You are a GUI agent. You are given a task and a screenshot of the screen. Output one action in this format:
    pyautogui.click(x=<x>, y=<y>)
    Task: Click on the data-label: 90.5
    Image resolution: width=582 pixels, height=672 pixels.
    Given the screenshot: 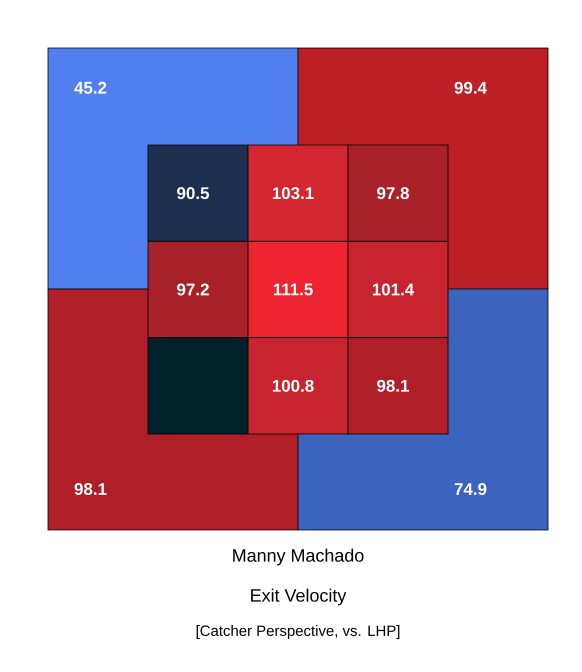 What is the action you would take?
    pyautogui.click(x=193, y=193)
    